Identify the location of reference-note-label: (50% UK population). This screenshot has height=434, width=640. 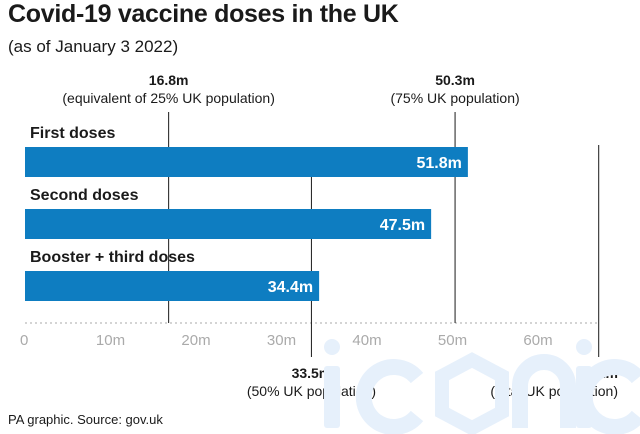
(311, 391).